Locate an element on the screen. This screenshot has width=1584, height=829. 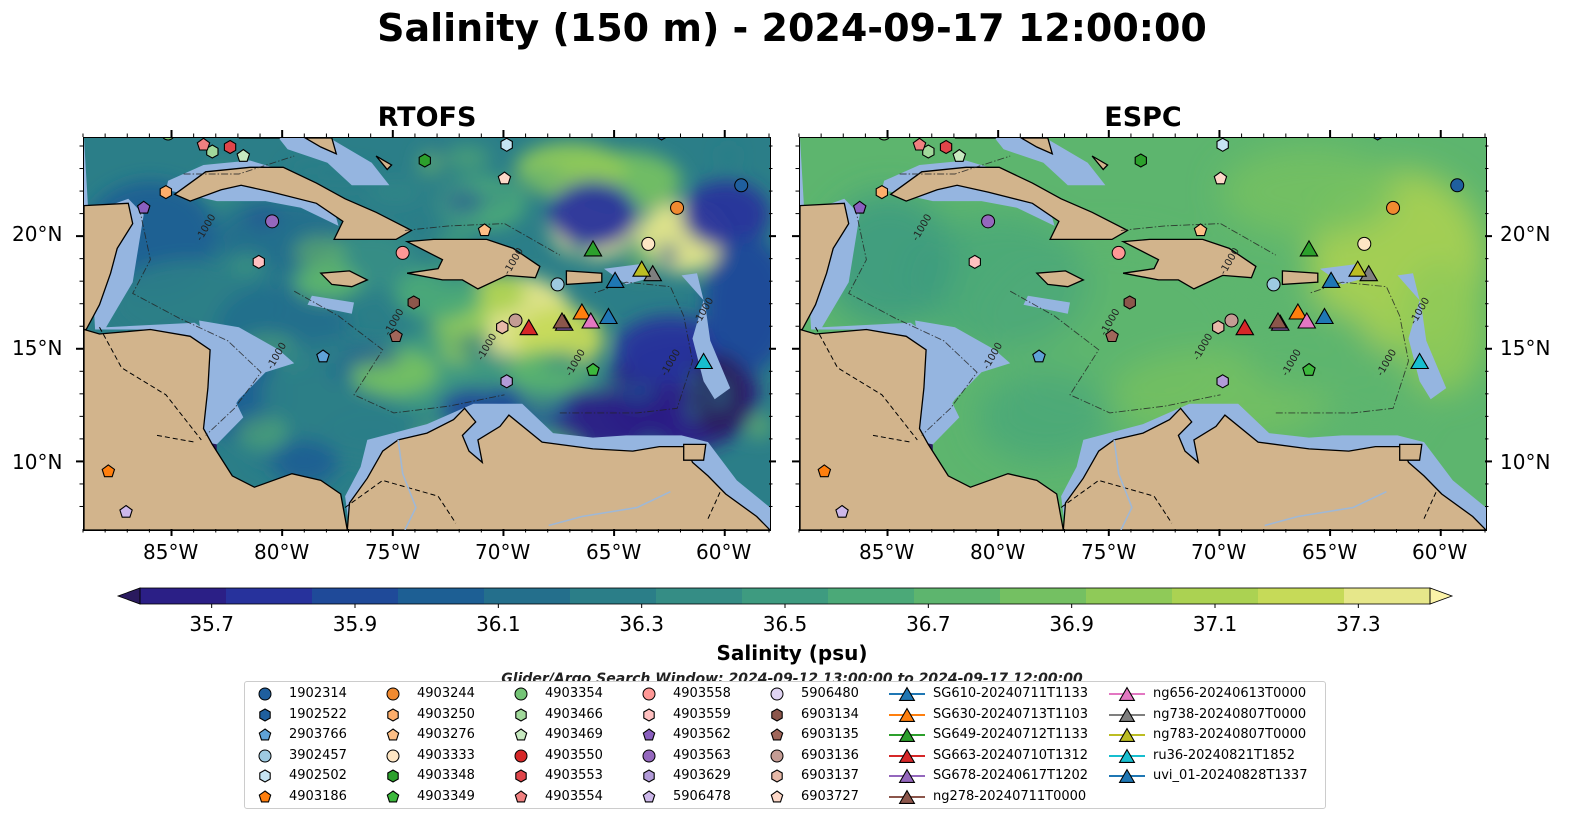
legend-marker-uvi_01-20240828T1337 is located at coordinates (1127, 775).